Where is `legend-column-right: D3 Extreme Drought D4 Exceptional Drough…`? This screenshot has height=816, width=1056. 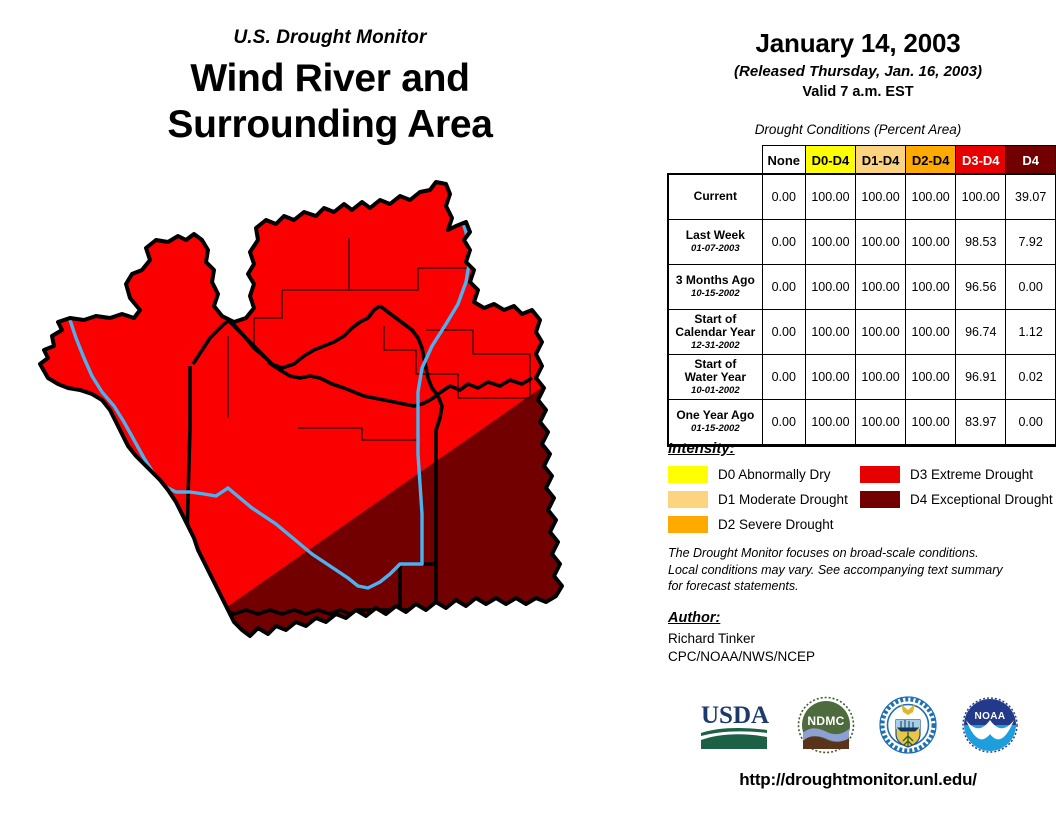
legend-column-right: D3 Extreme Drought D4 Exceptional Drough… is located at coordinates (958, 499).